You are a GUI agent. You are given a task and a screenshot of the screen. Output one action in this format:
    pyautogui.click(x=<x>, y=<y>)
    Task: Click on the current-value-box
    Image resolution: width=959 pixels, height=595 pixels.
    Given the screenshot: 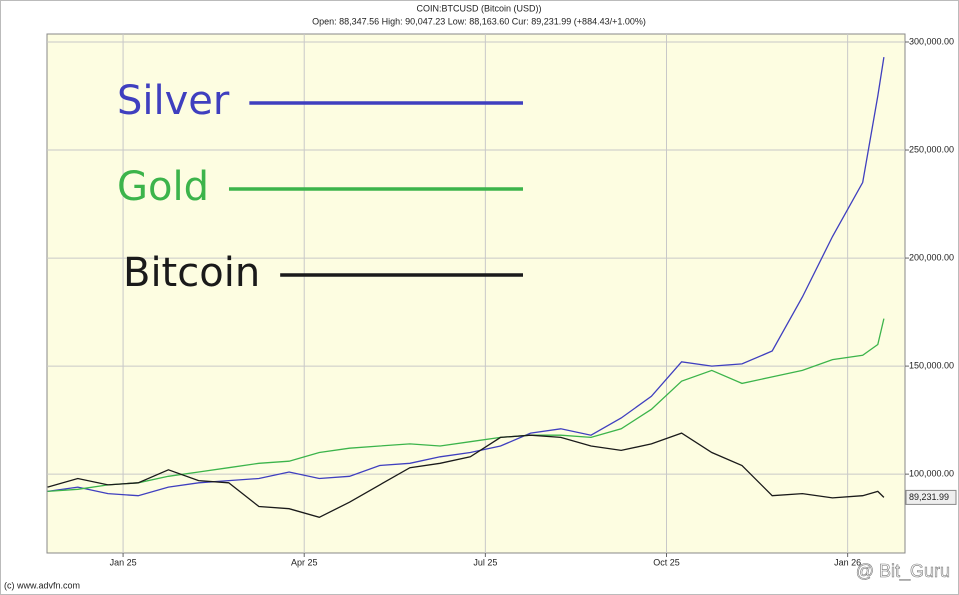 What is the action you would take?
    pyautogui.click(x=931, y=497)
    